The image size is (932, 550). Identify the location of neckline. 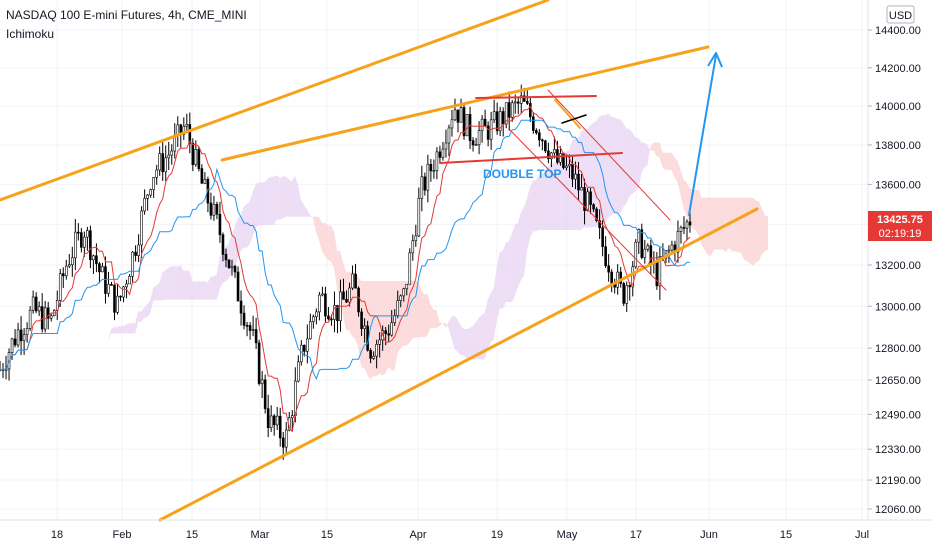
(531, 158).